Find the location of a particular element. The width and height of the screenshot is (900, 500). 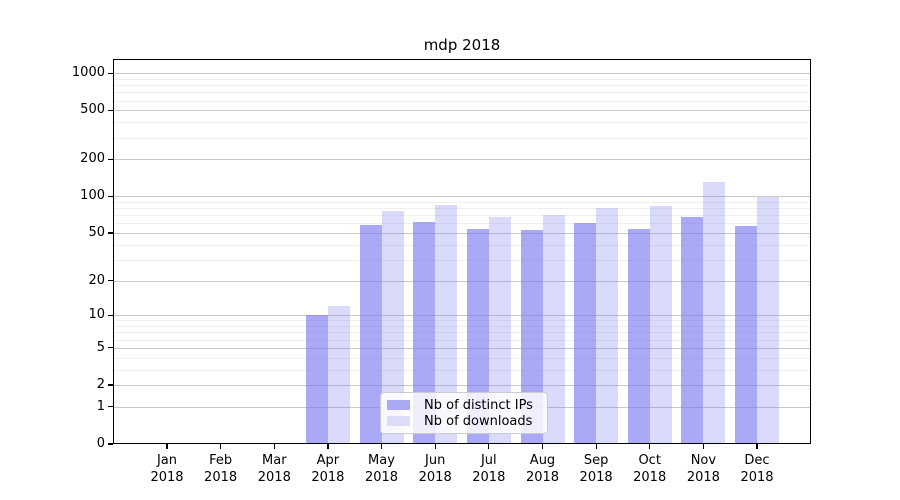

y-tick-label-20: 20 is located at coordinates (96, 280).